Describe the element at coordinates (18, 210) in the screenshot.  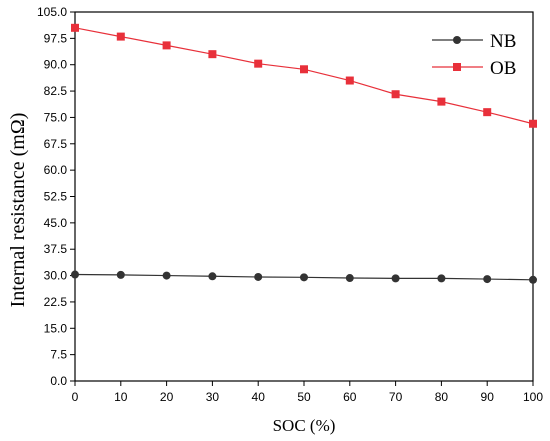
I see `y-axis-title: Internal resistance (mΩ)` at that location.